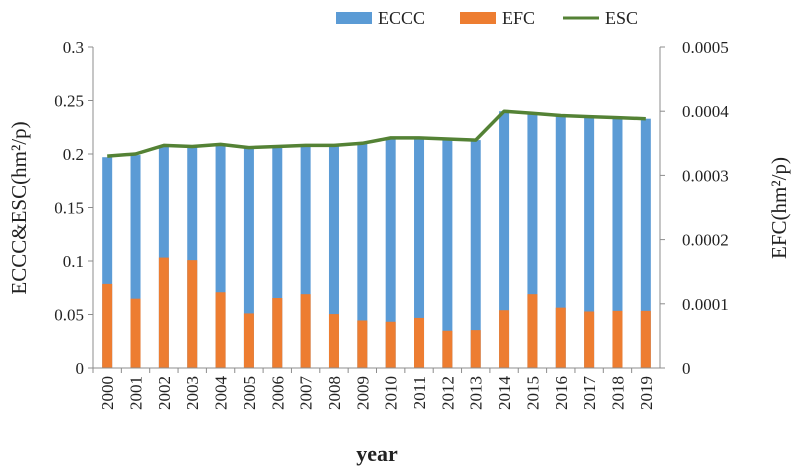 Image resolution: width=795 pixels, height=470 pixels. Describe the element at coordinates (447, 393) in the screenshot. I see `x-tick-label: 2012` at that location.